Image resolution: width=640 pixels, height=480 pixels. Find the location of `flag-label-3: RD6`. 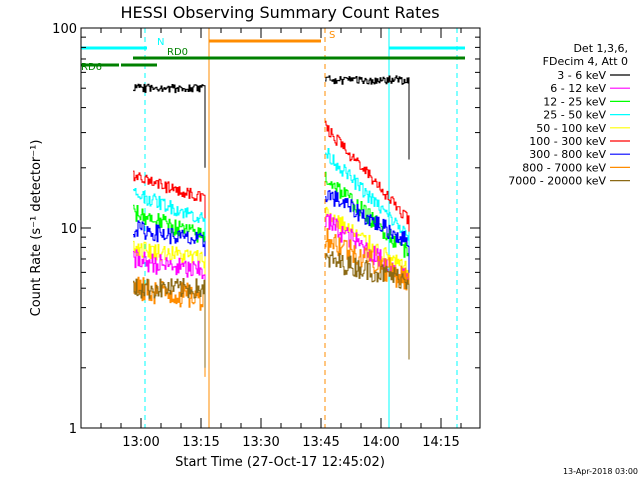

flag-label-3: RD6 is located at coordinates (91, 67).